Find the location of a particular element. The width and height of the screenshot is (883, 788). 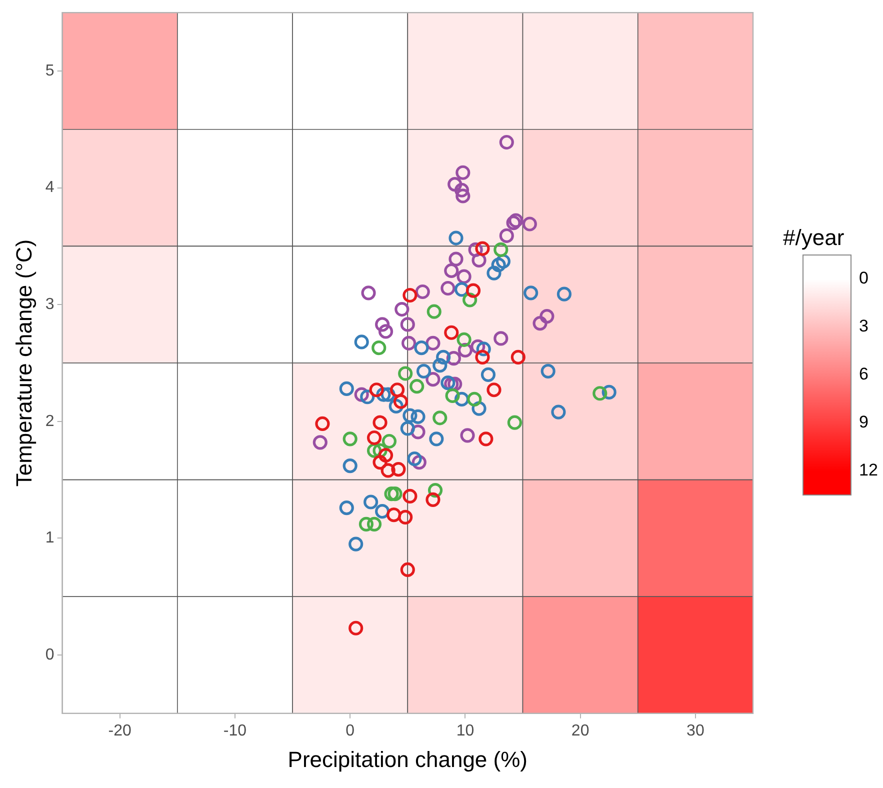

color-bar-label: 0 is located at coordinates (863, 278).